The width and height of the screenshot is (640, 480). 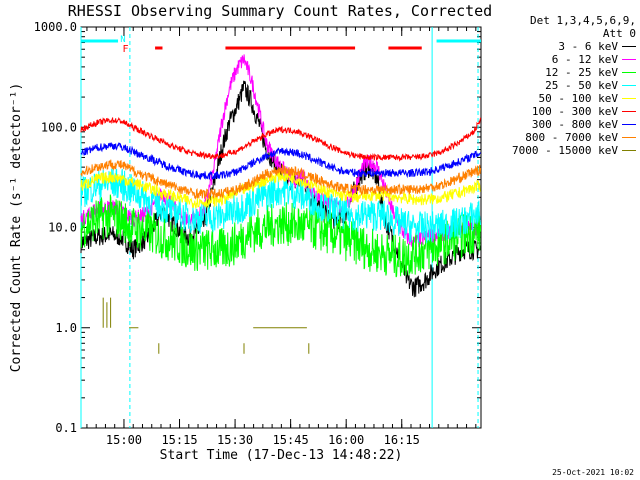 What do you see at coordinates (66, 328) in the screenshot?
I see `y-tick-label: 1.0` at bounding box center [66, 328].